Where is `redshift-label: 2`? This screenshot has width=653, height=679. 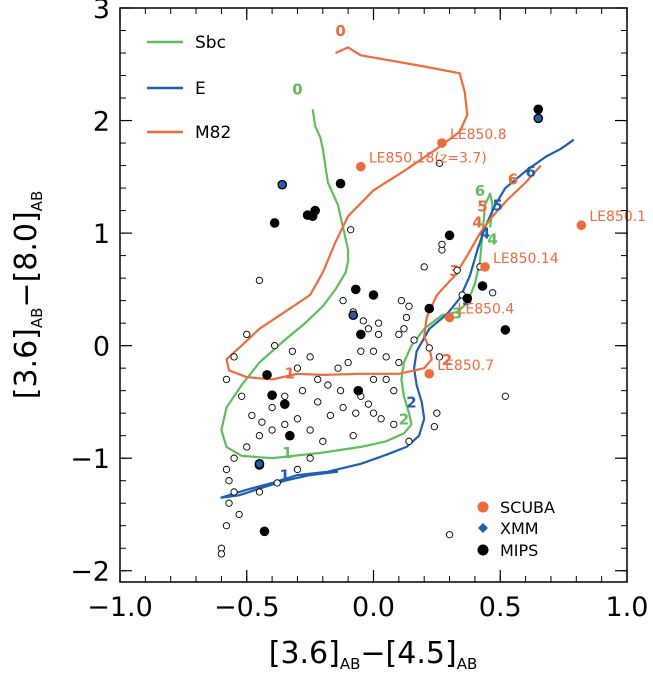 redshift-label: 2 is located at coordinates (411, 403).